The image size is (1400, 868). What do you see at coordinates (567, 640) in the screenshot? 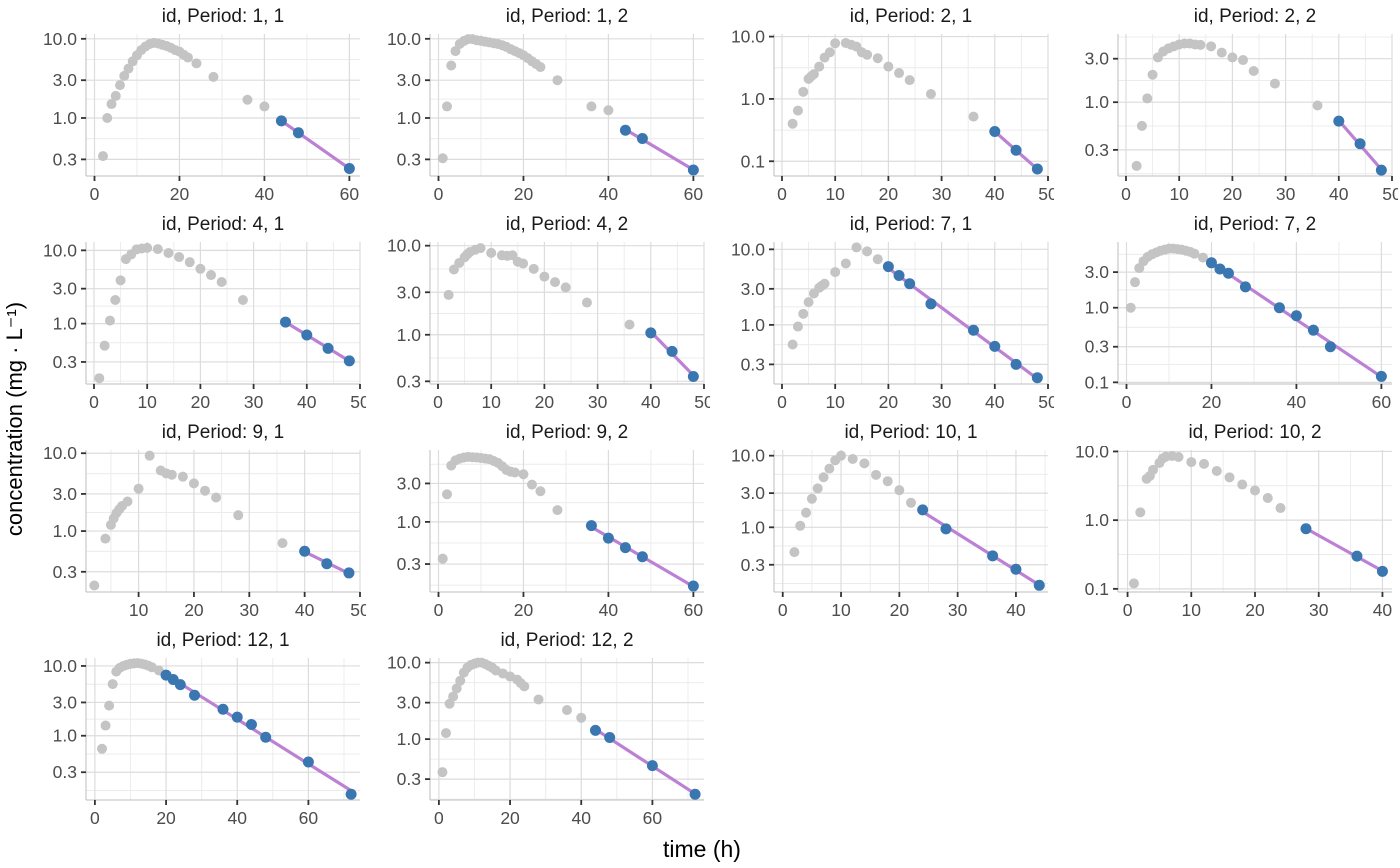
I see `facet-title: id, Period: 12, 2` at bounding box center [567, 640].